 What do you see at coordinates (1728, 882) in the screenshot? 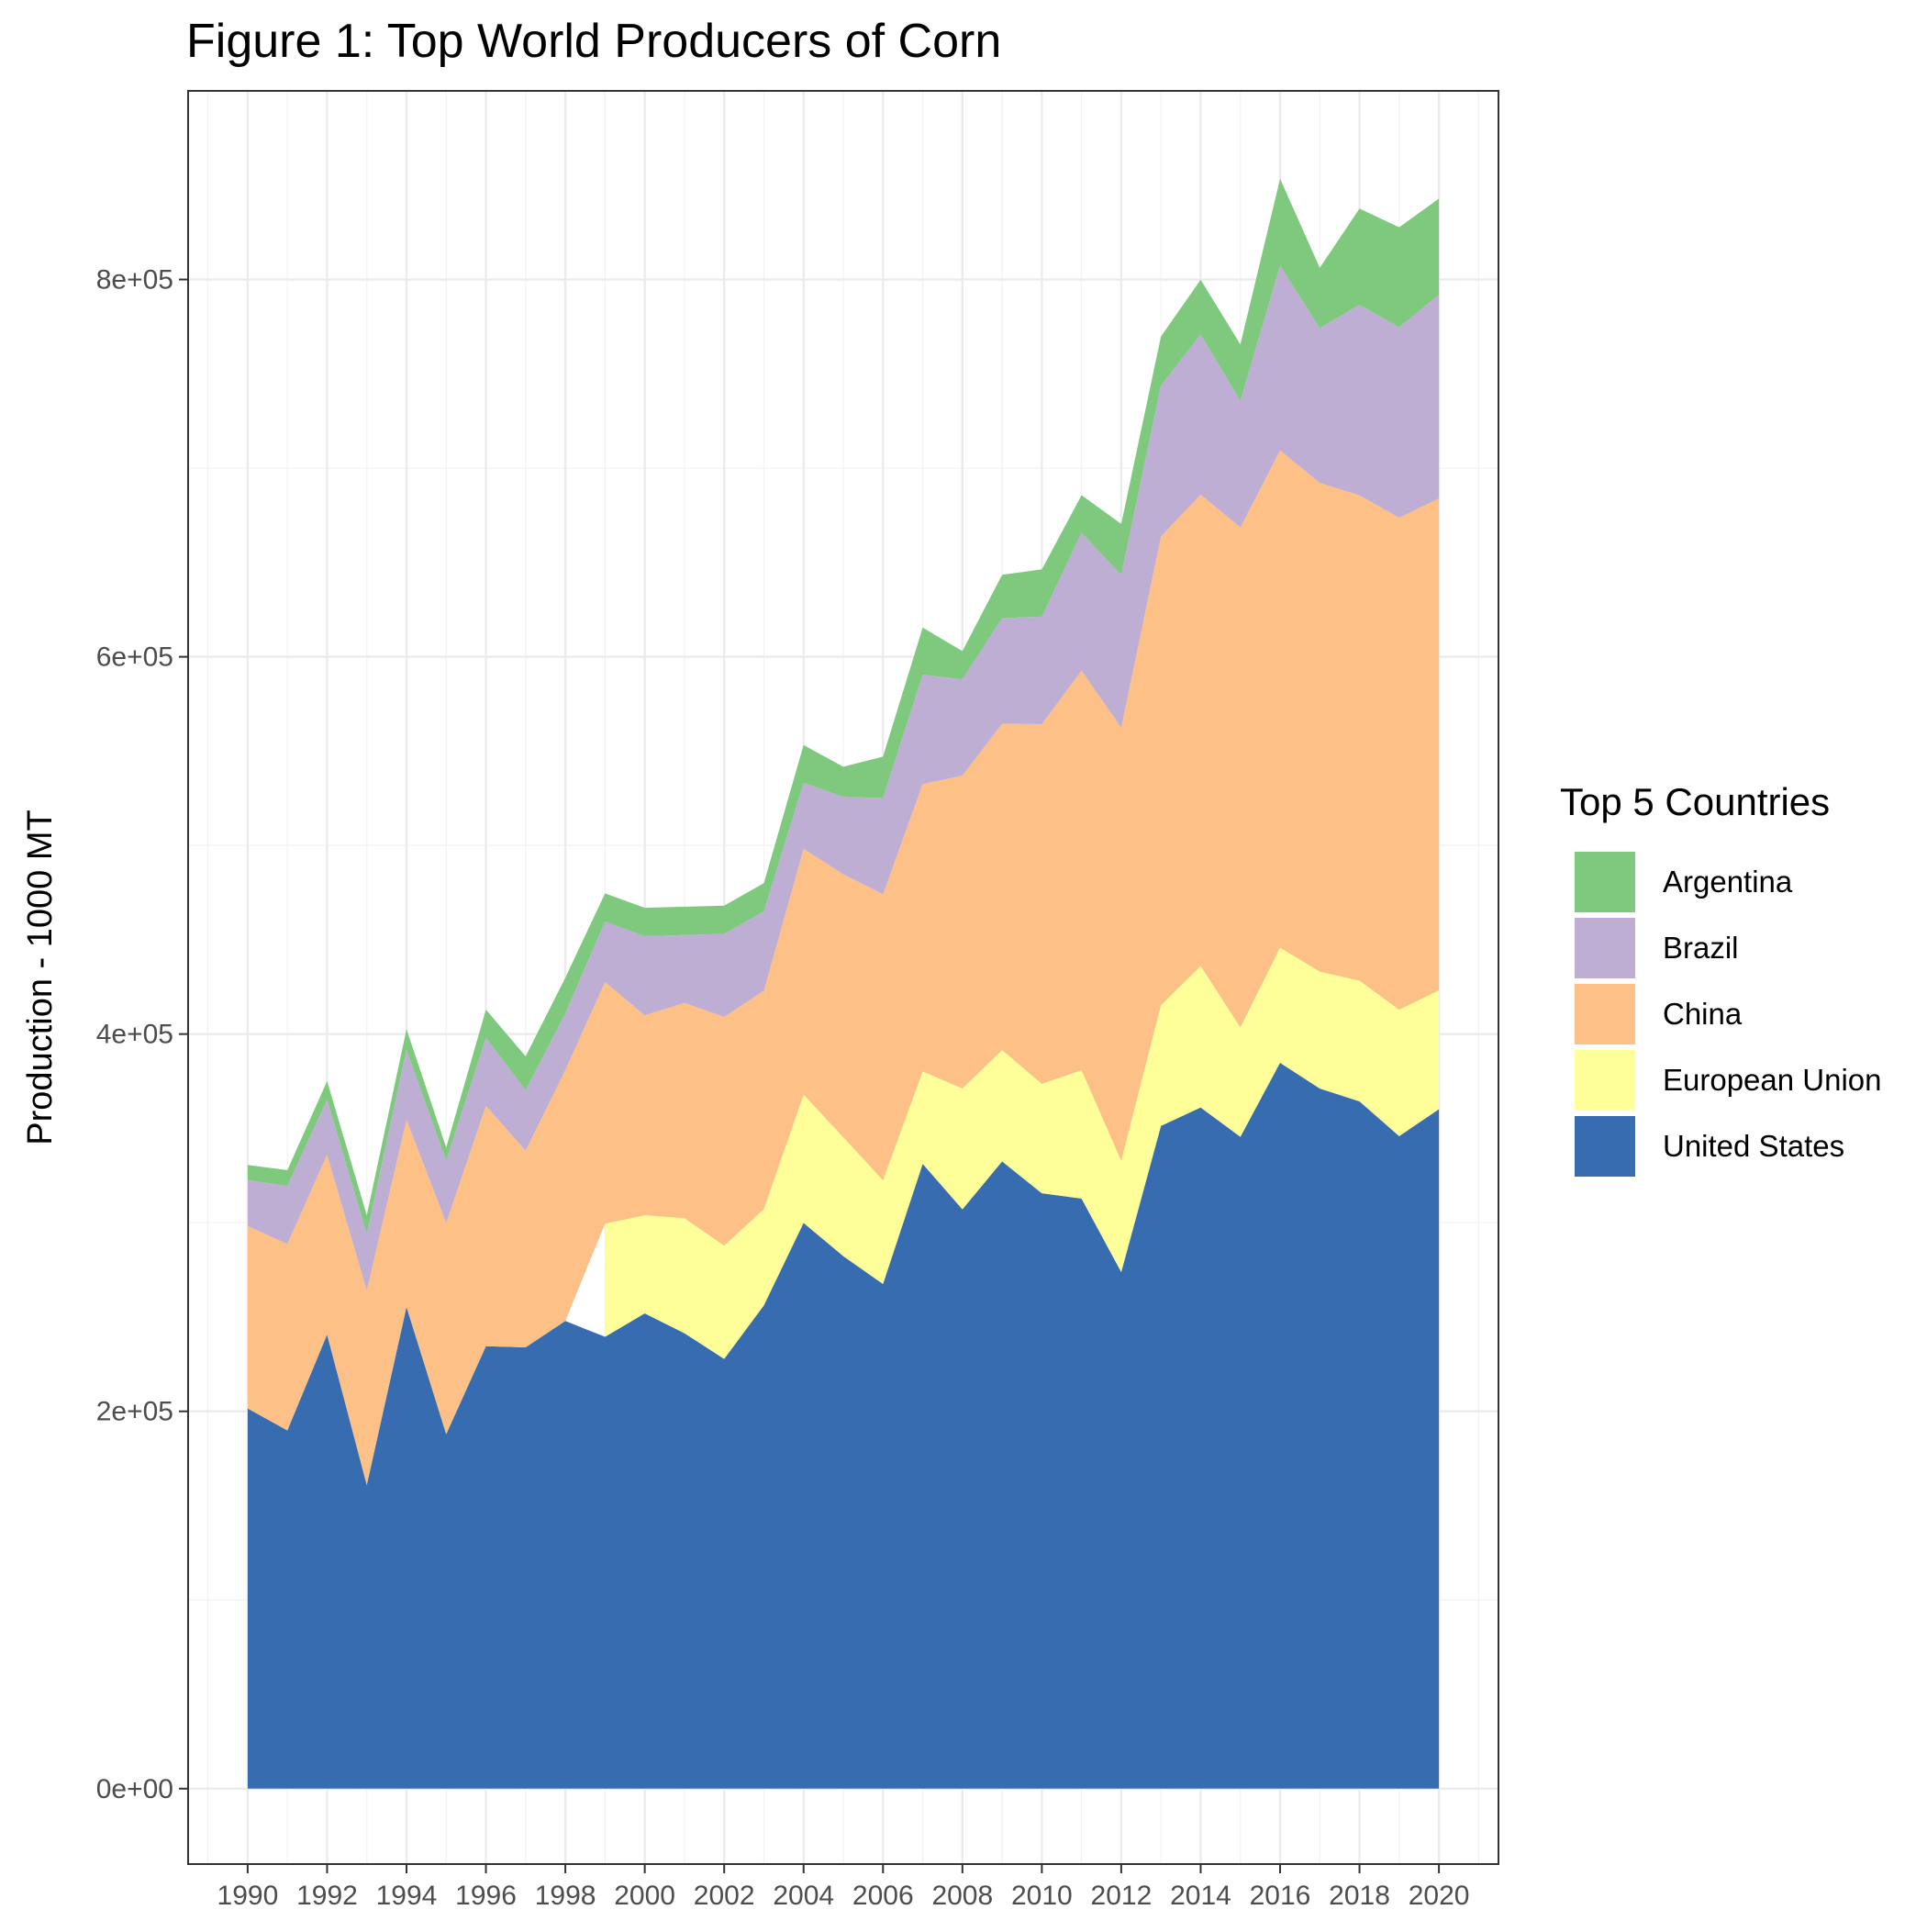
I see `legend-label: Argentina` at bounding box center [1728, 882].